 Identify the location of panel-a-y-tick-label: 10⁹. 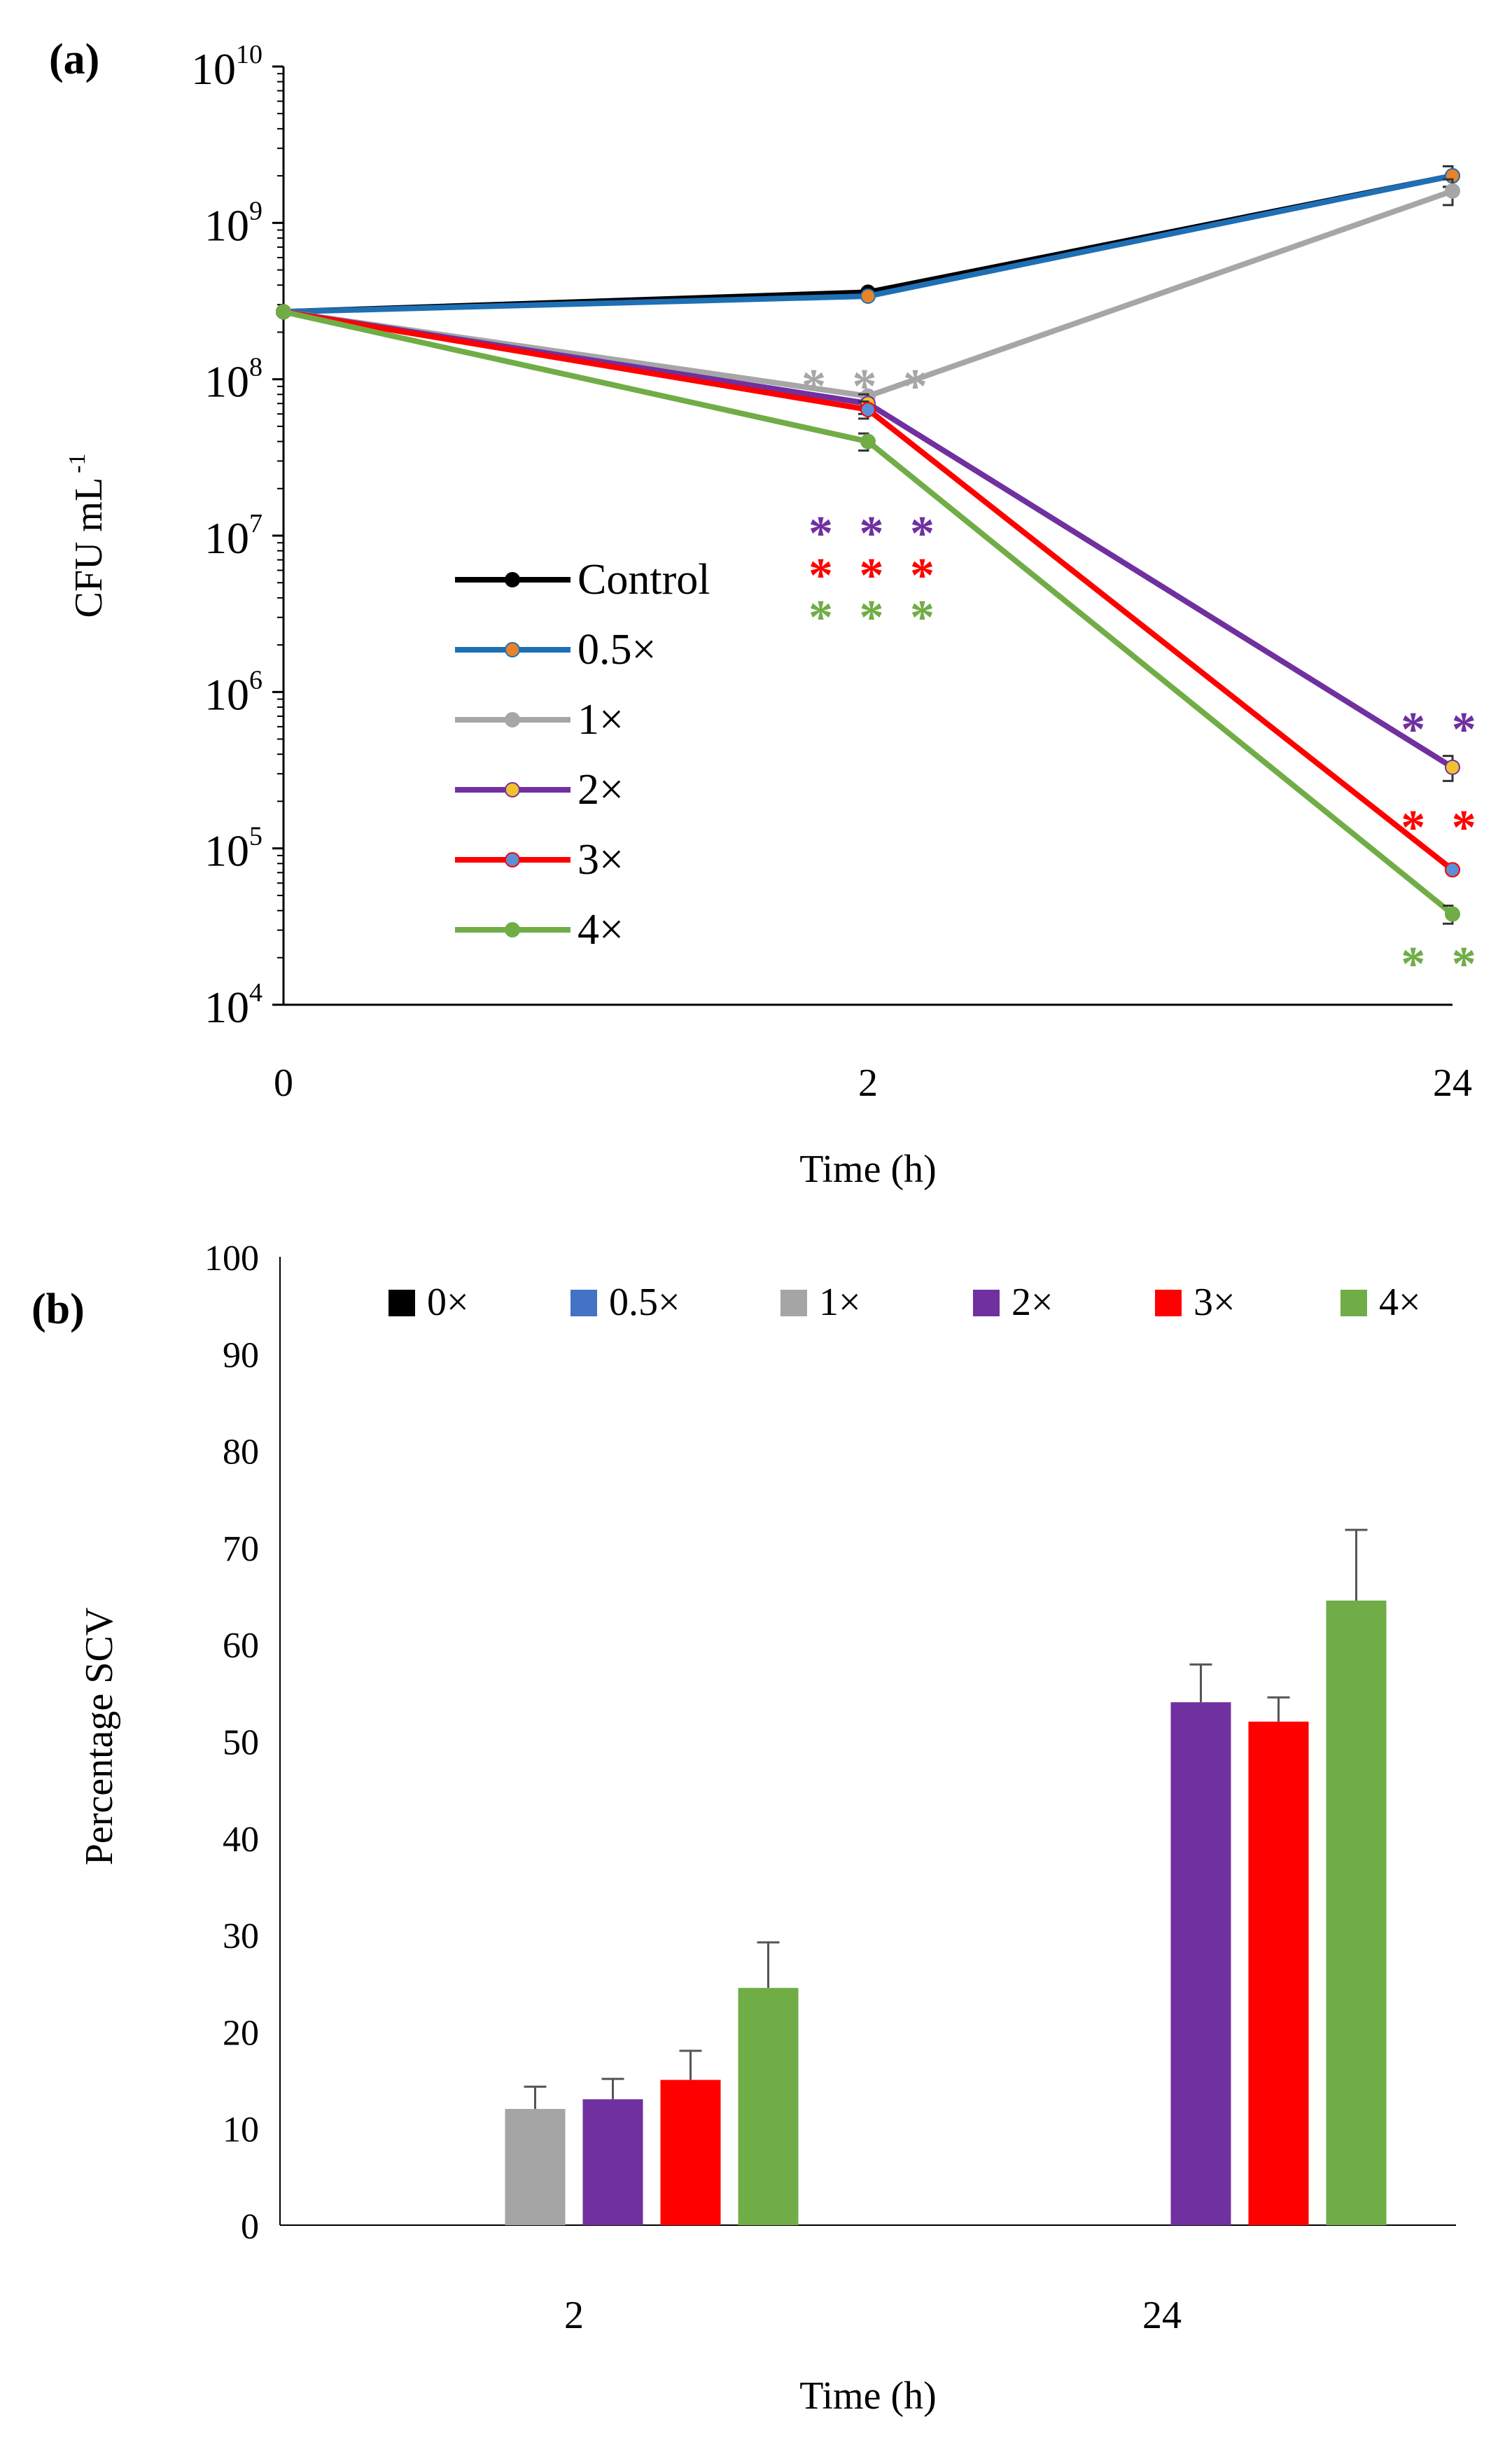
(233, 223).